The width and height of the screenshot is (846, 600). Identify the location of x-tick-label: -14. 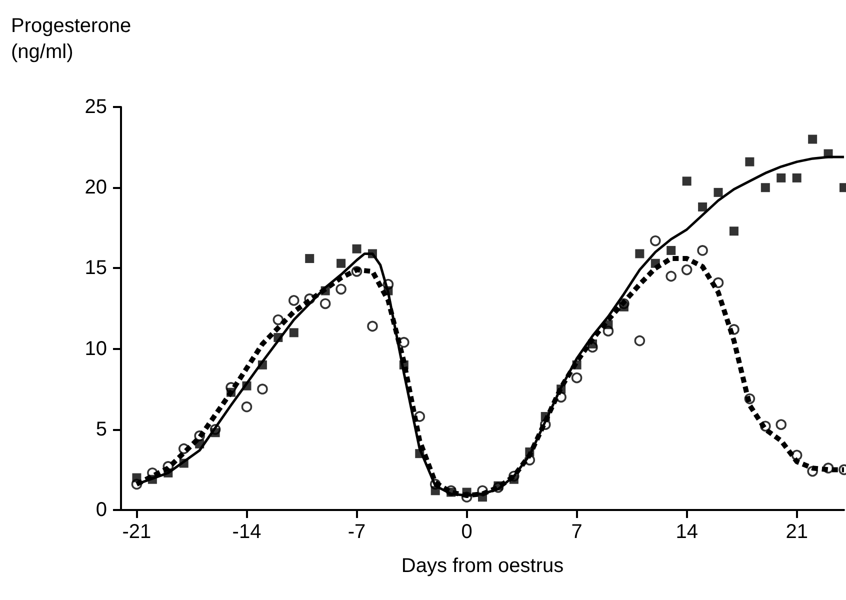
(247, 532).